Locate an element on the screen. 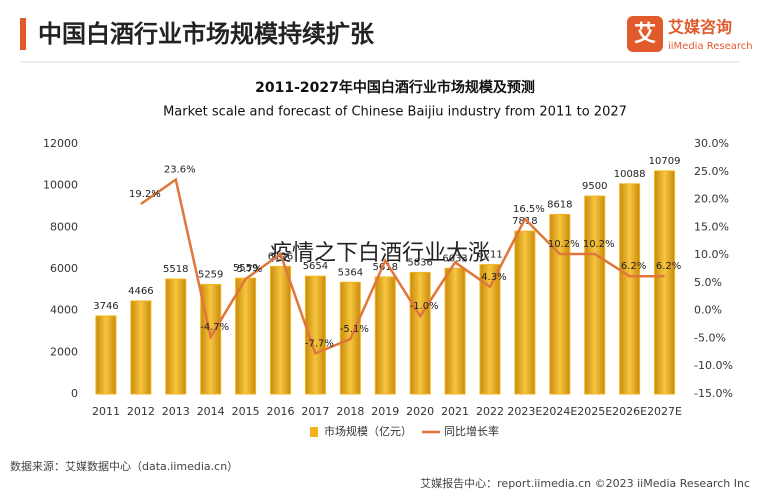  x-tick-label: 2014 is located at coordinates (211, 411).